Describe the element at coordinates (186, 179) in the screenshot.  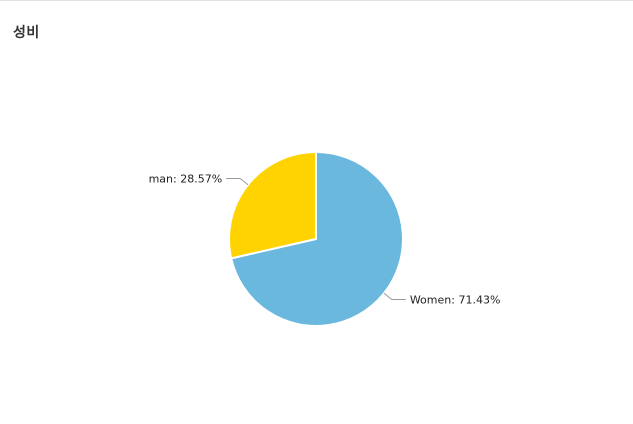
I see `slice-label-man: man: 28.57%` at that location.